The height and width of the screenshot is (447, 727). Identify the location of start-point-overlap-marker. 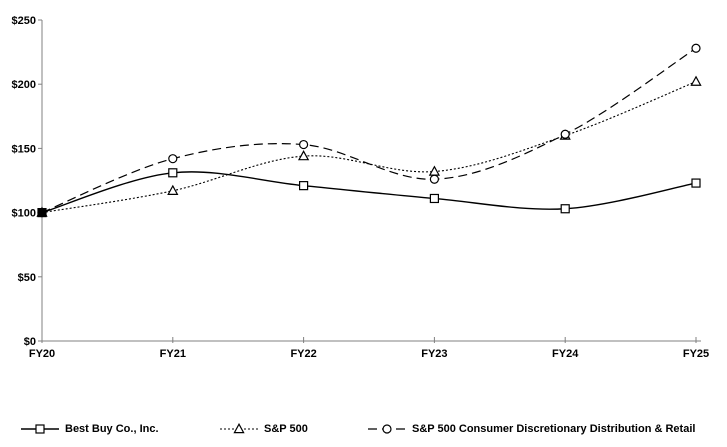
(42, 212).